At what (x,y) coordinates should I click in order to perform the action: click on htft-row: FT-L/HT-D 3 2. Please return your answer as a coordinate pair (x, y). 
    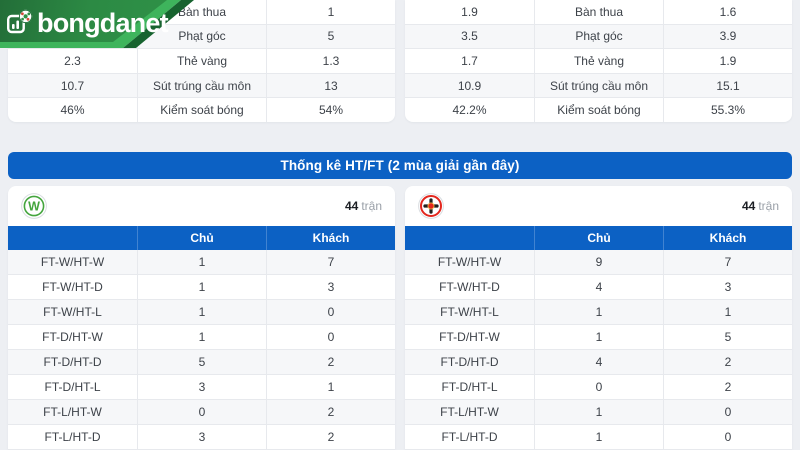
    Looking at the image, I should click on (201, 436).